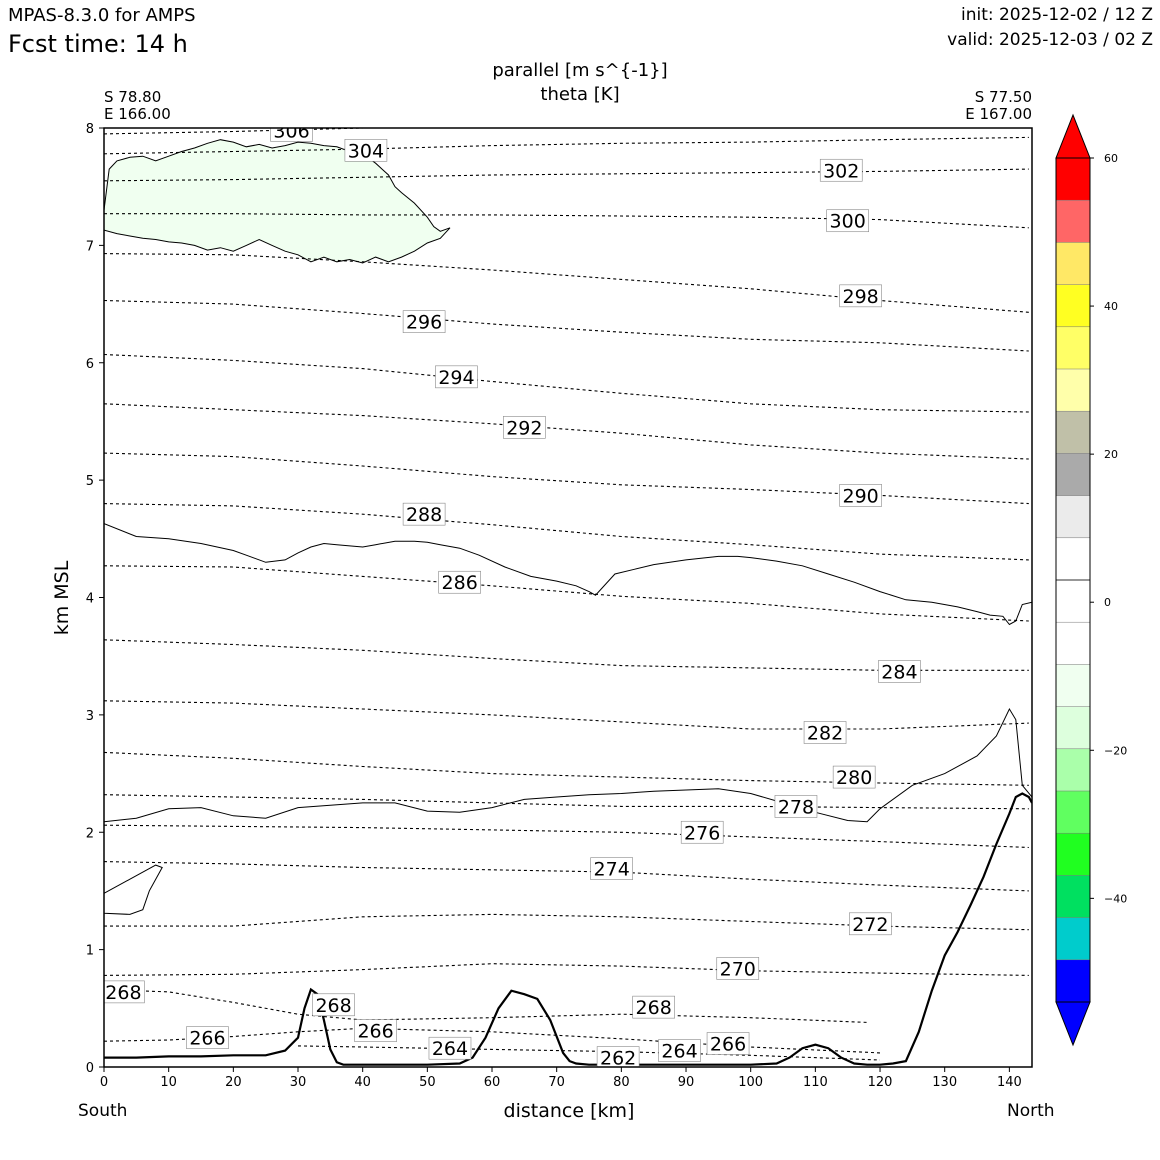 The image size is (1160, 1160). I want to click on theta-label-300: 300, so click(847, 221).